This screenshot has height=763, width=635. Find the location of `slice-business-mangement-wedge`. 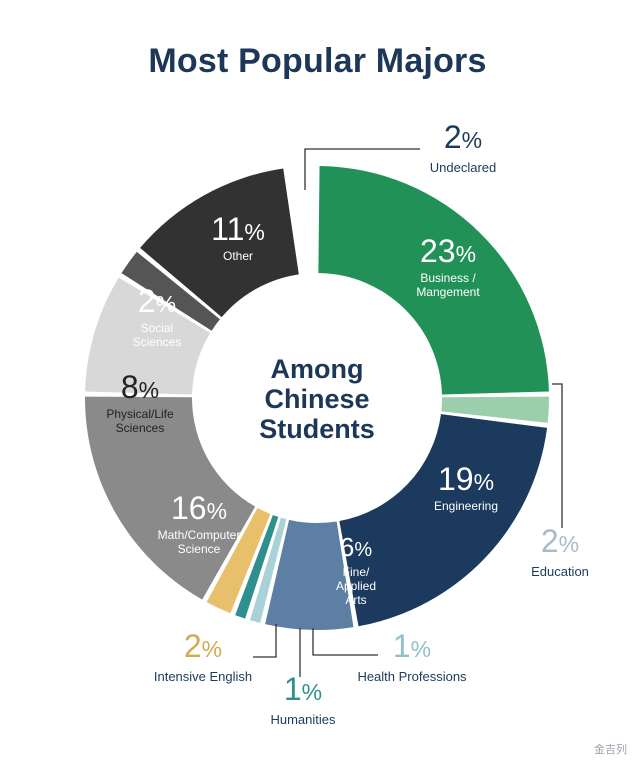

slice-business-mangement-wedge is located at coordinates (433, 280).